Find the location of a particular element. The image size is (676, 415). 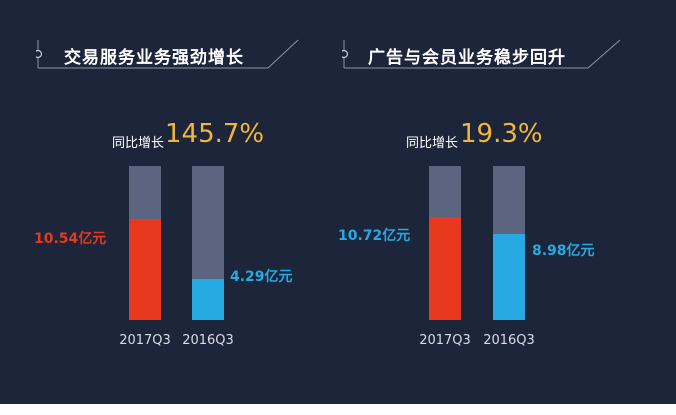

title-tag: 广告与会员业务稳步回升 is located at coordinates (487, 55).